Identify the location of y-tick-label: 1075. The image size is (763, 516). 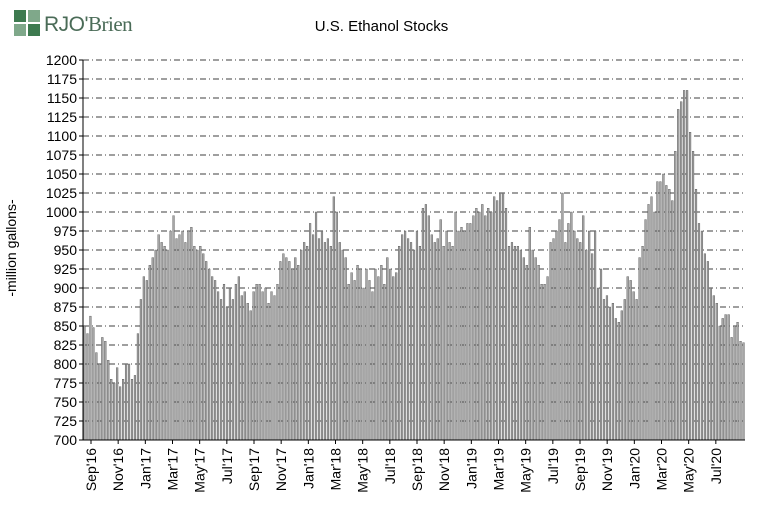
(61, 155).